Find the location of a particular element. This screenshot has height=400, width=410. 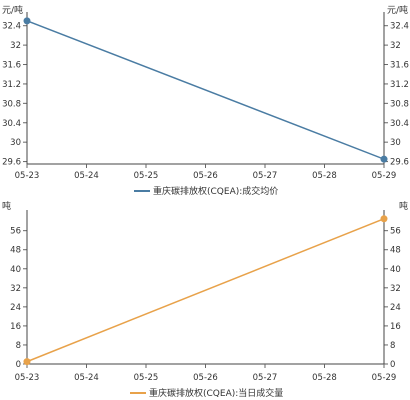

legend: 重庆碳排放权(CQEA):成交均价 is located at coordinates (206, 191).